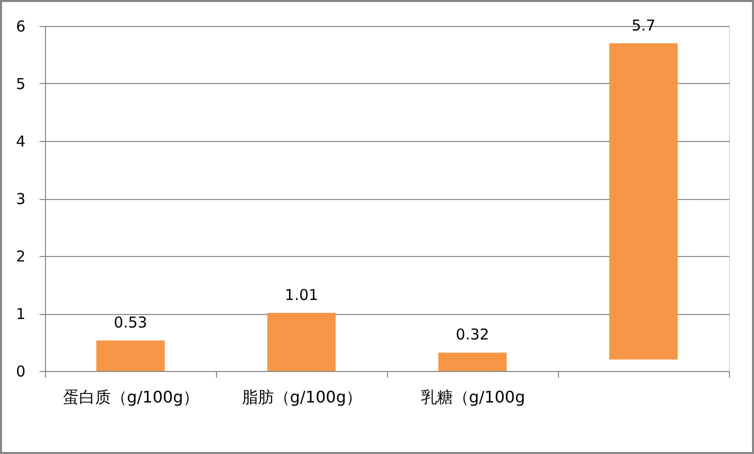 The width and height of the screenshot is (754, 454). Describe the element at coordinates (21, 84) in the screenshot. I see `y-tick-label: 5` at that location.